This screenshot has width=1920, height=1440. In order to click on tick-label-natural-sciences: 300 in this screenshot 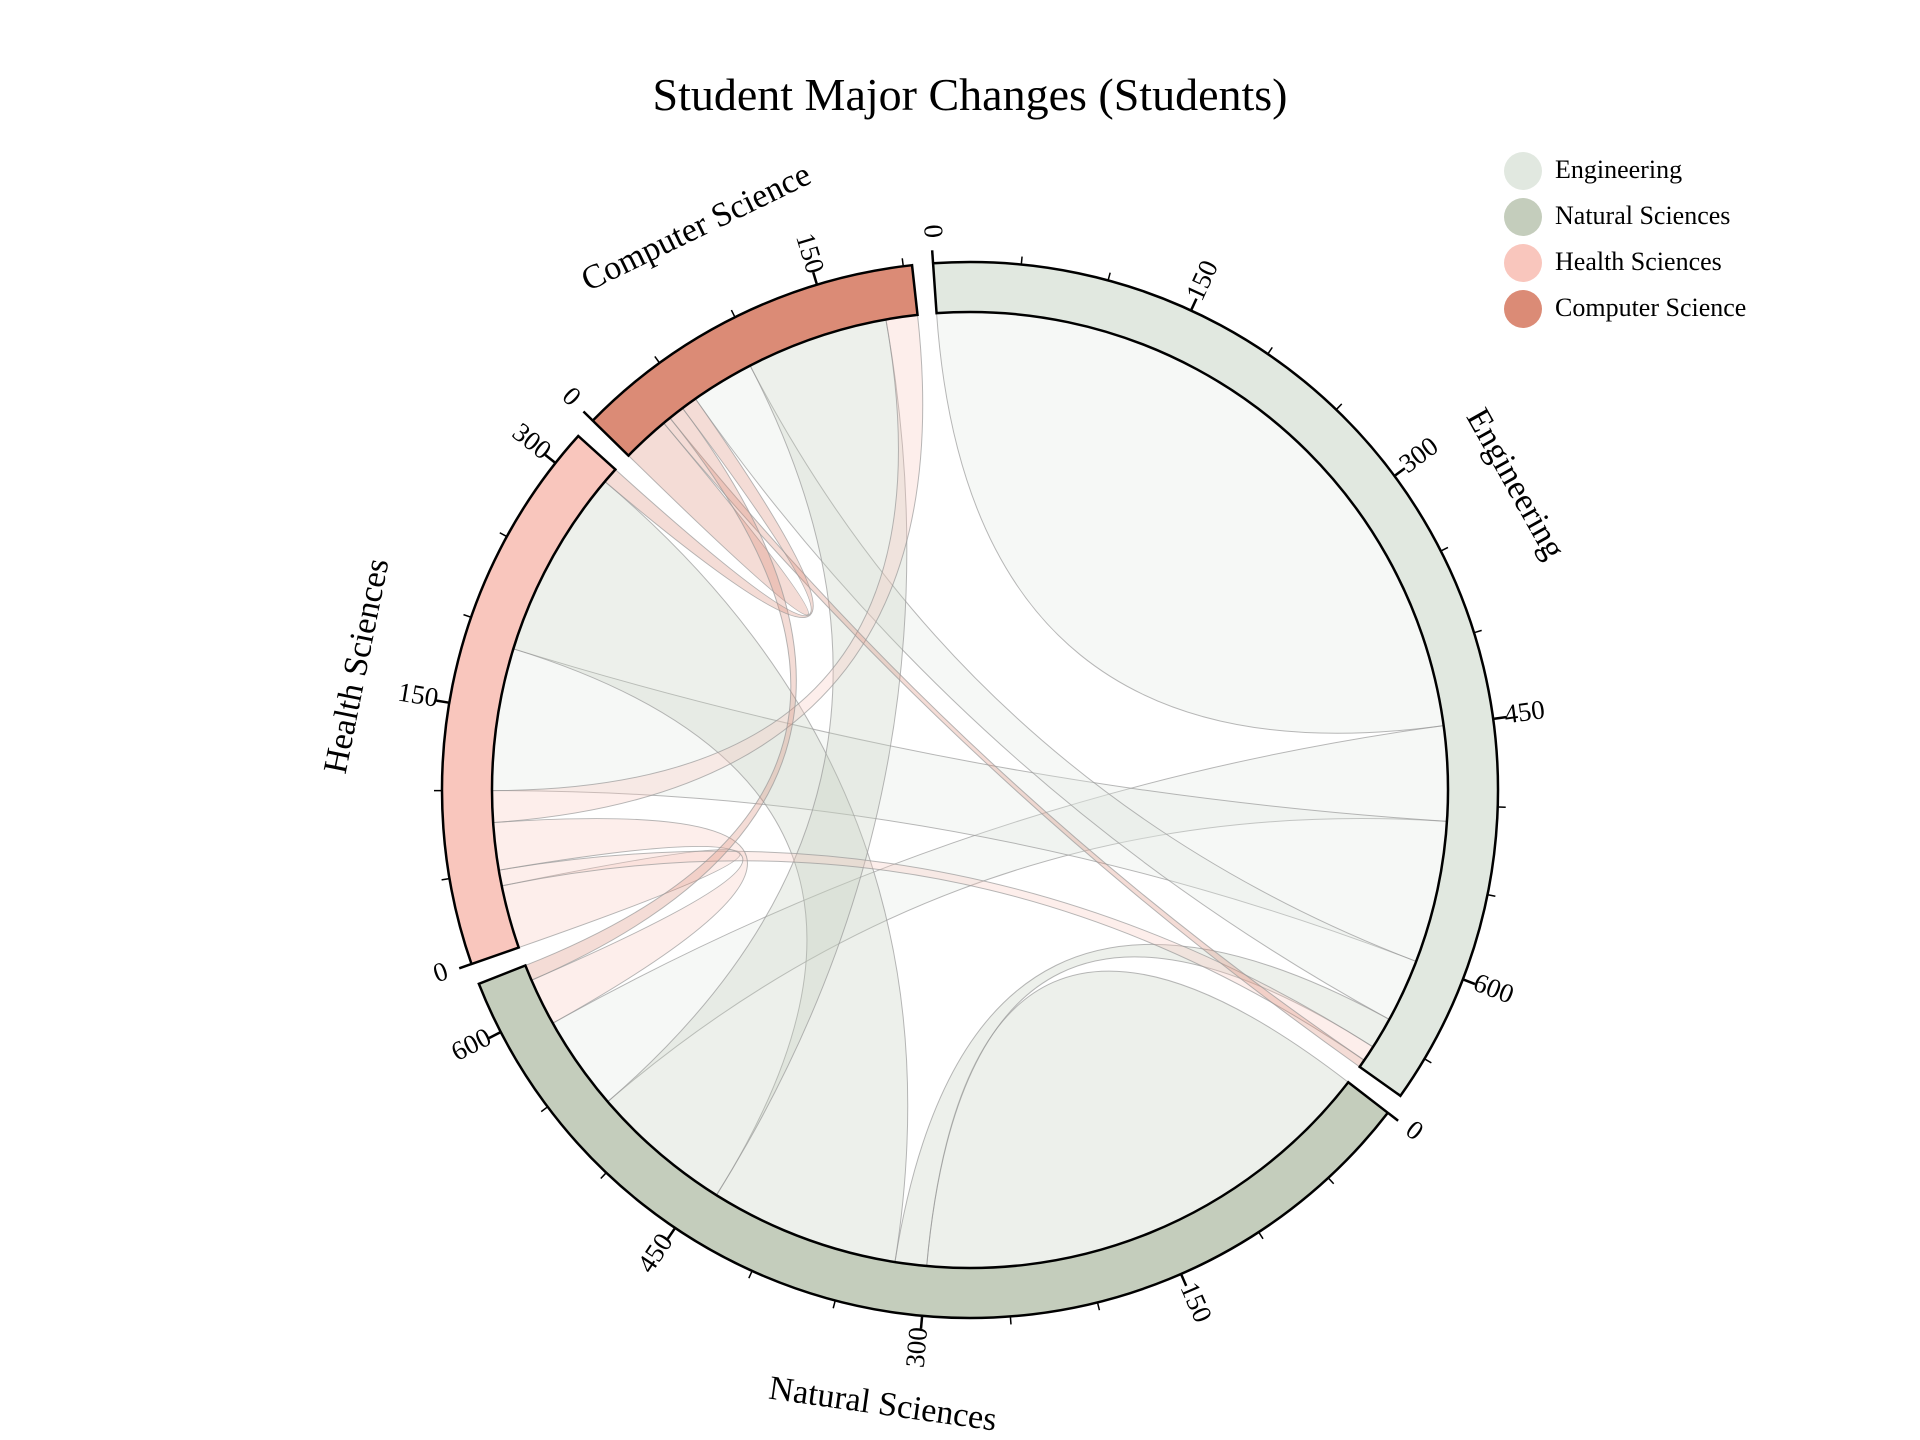, I will do `click(917, 1347)`.